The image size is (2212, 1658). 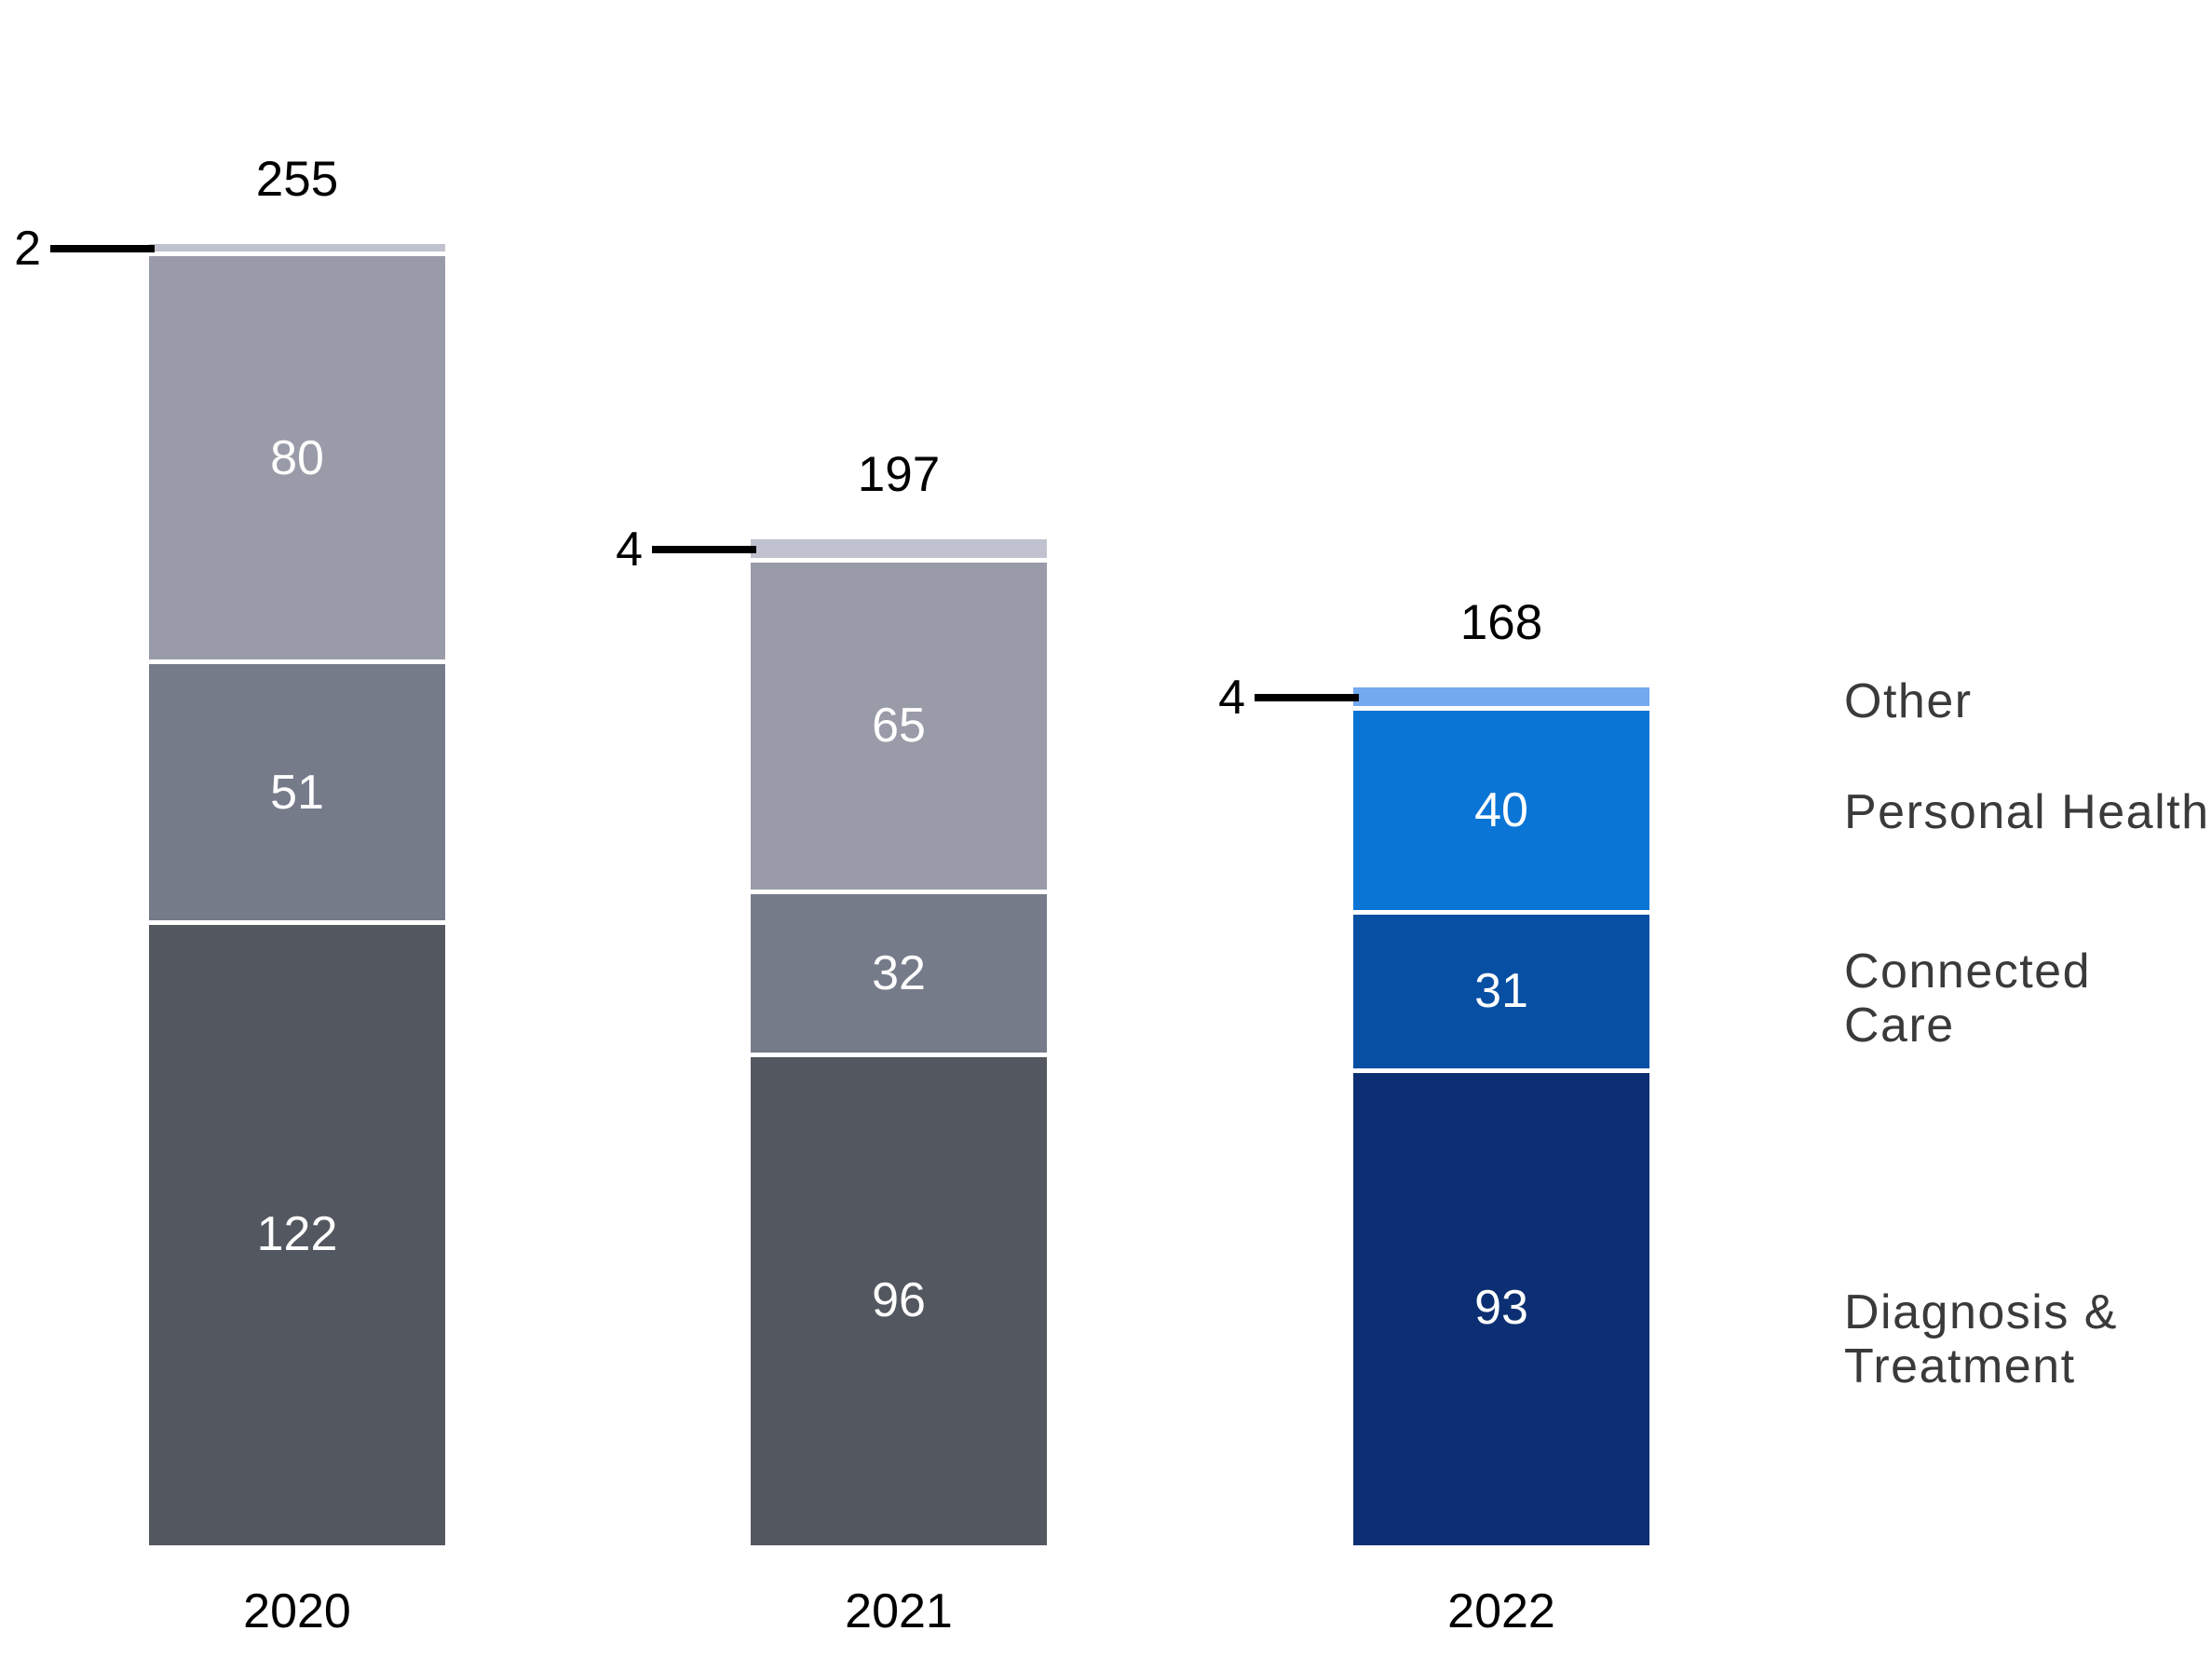 What do you see at coordinates (297, 179) in the screenshot?
I see `total-label-2020: 255` at bounding box center [297, 179].